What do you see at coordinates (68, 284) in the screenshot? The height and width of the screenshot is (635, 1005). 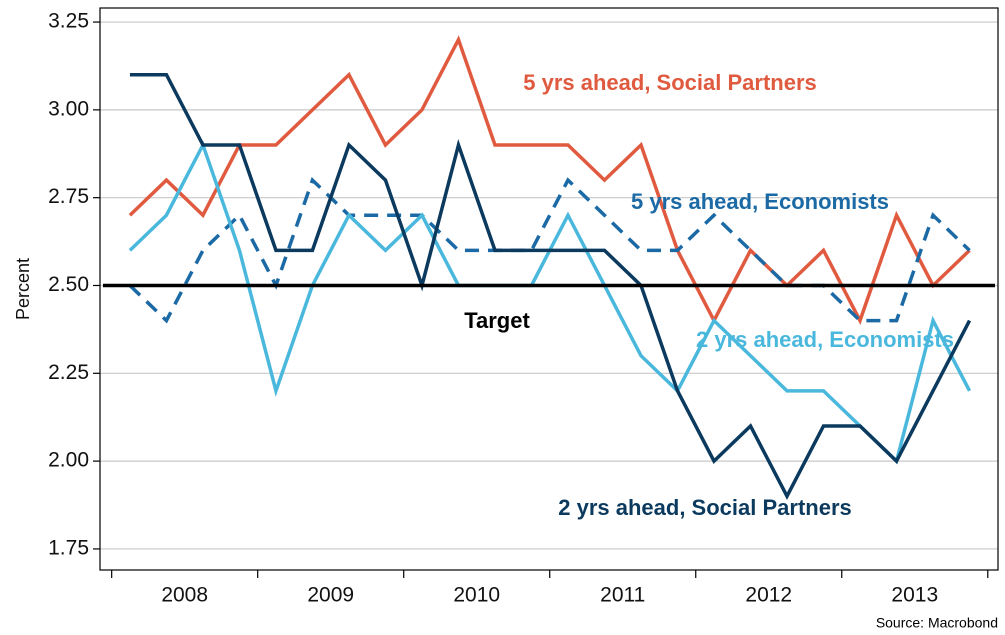 I see `y-tick-label: 2.50` at bounding box center [68, 284].